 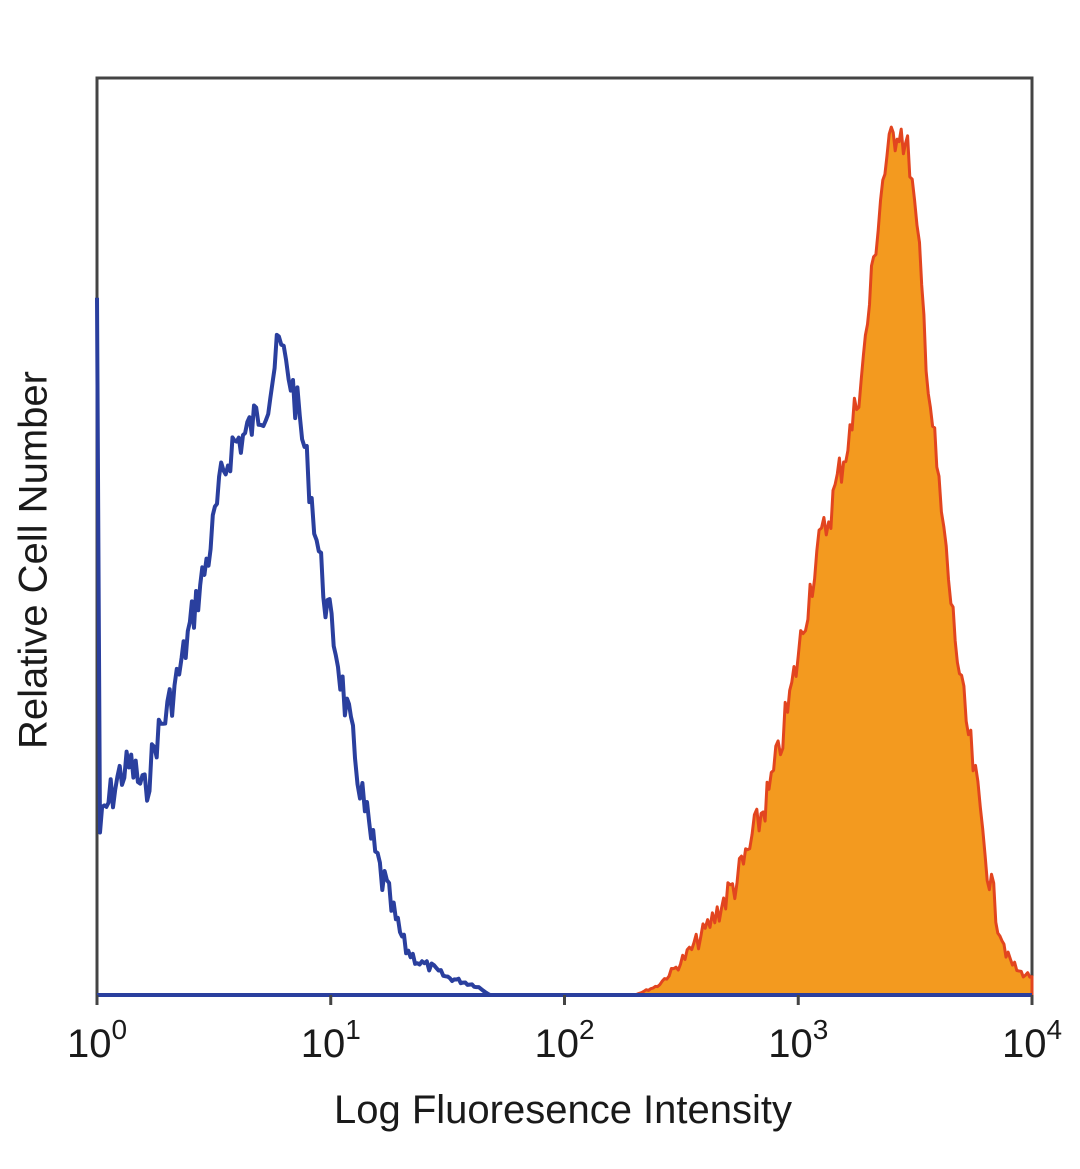 I want to click on x-tick-label-2: 10², so click(x=564, y=1040).